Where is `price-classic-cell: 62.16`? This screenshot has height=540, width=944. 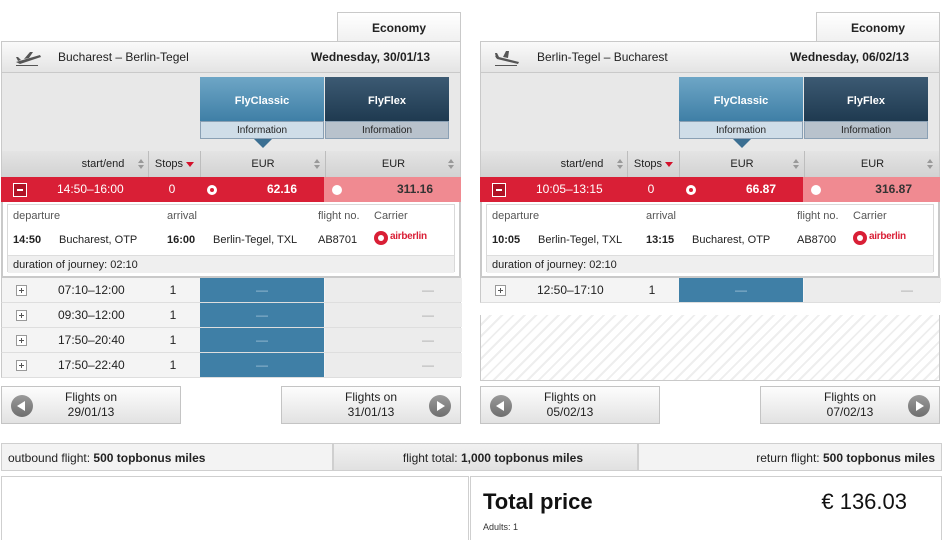 price-classic-cell: 62.16 is located at coordinates (261, 189).